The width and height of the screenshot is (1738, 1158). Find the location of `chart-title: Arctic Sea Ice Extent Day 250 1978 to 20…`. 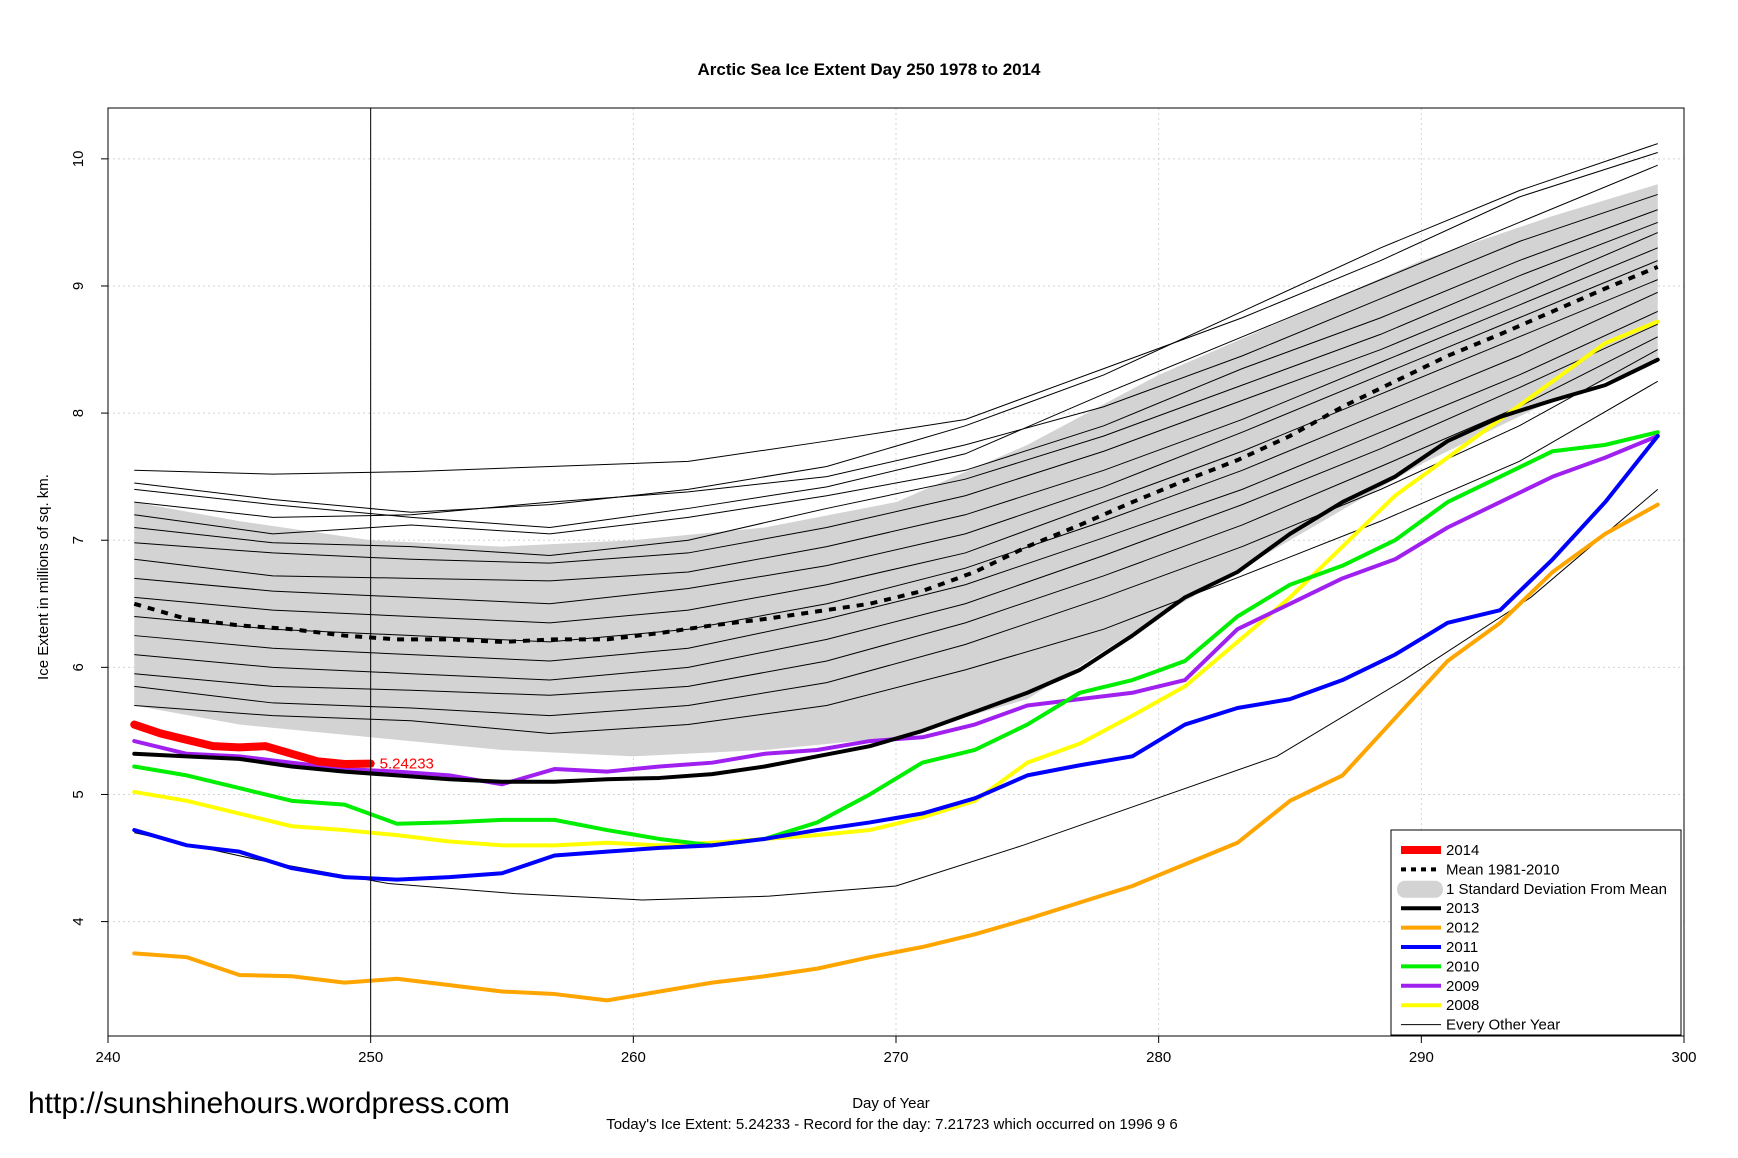

chart-title: Arctic Sea Ice Extent Day 250 1978 to 20… is located at coordinates (869, 69).